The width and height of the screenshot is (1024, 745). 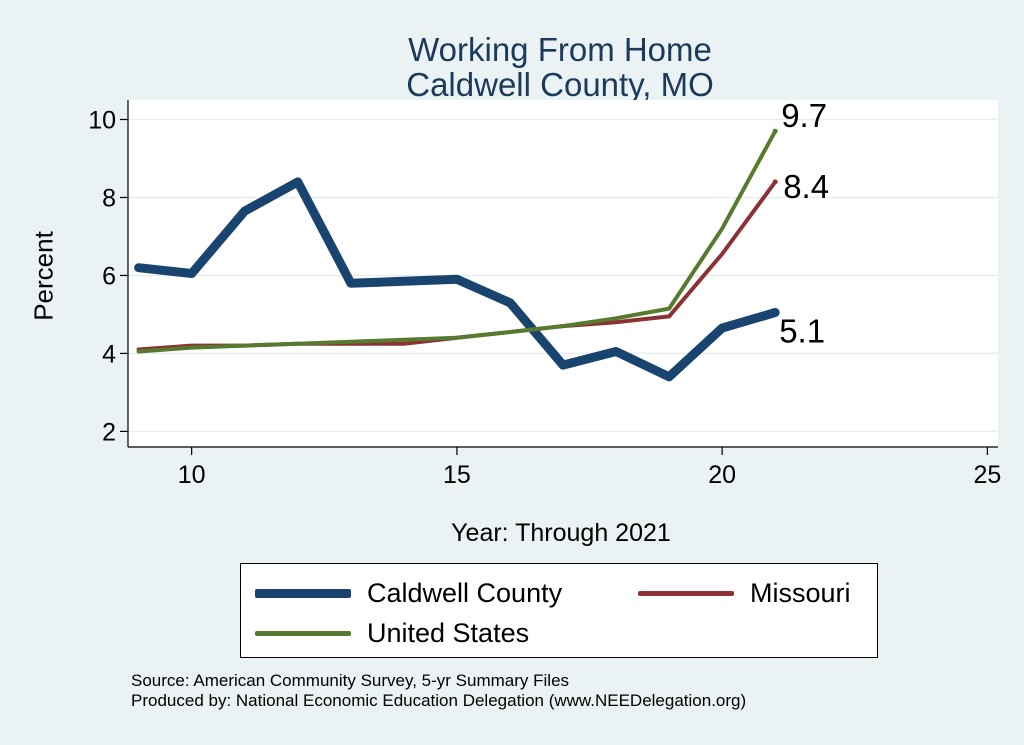 I want to click on series-end-point-missouri, so click(x=775, y=182).